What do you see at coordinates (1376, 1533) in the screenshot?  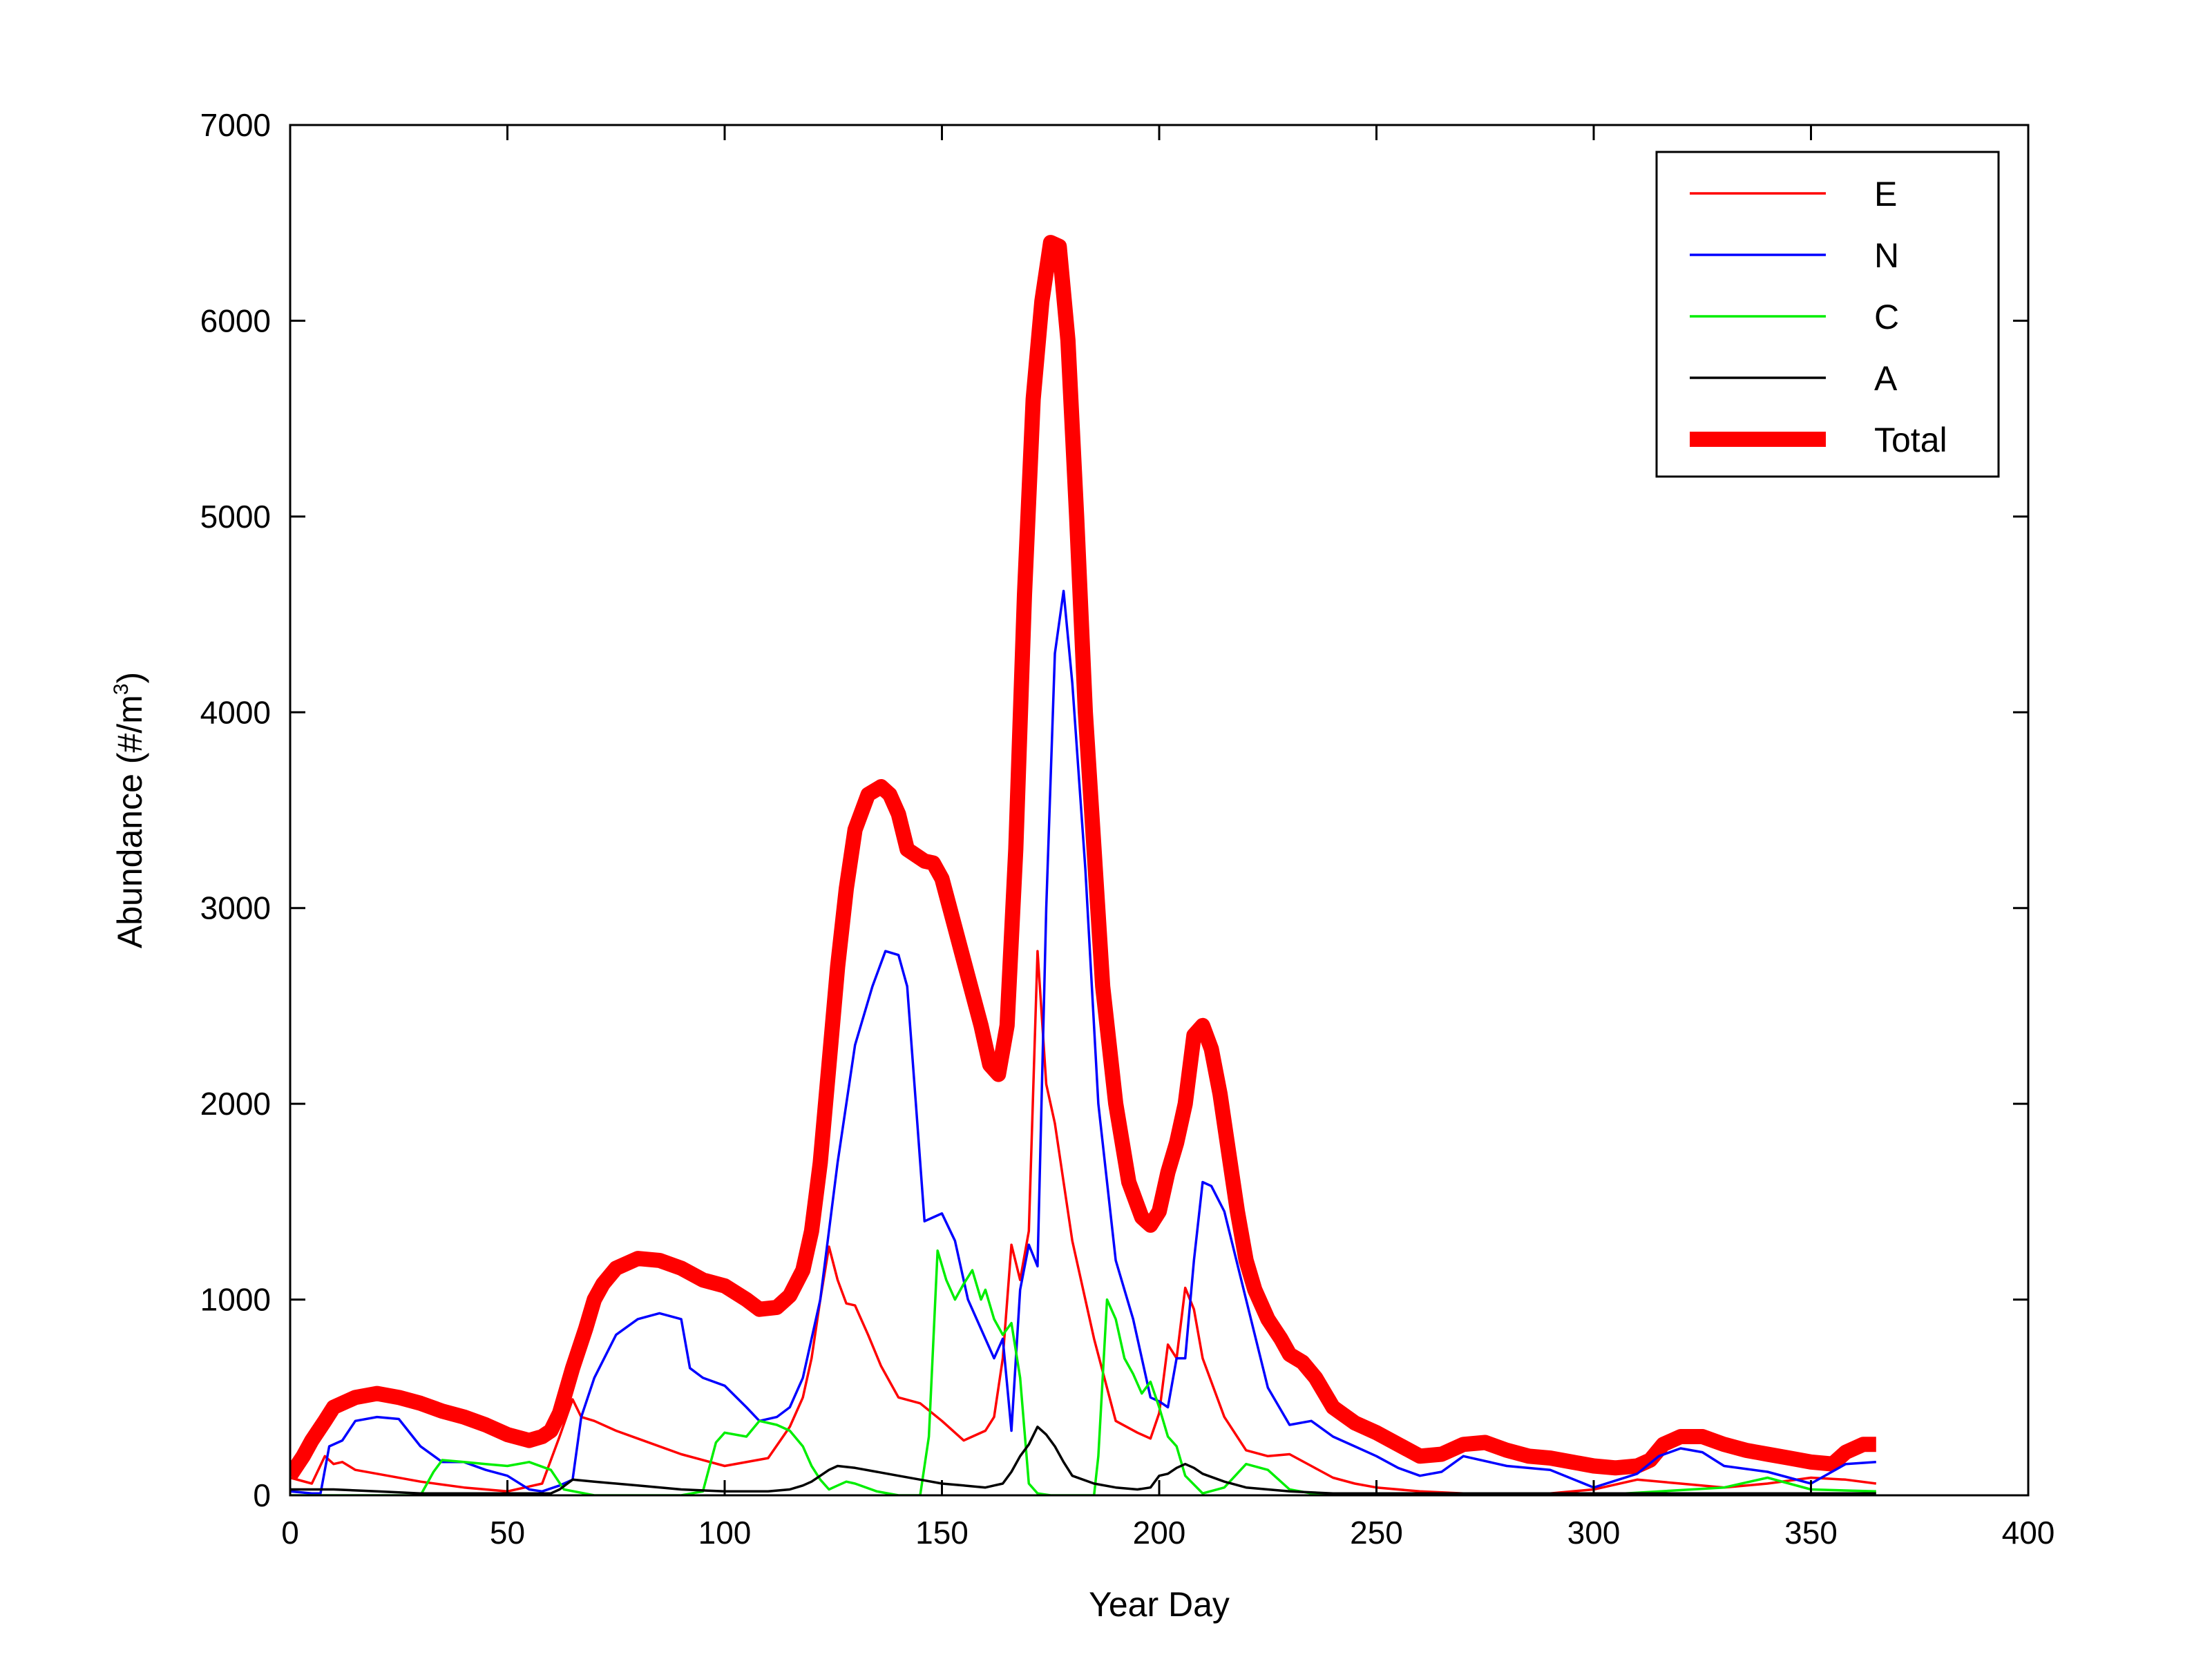 I see `x-tick-label: 250` at bounding box center [1376, 1533].